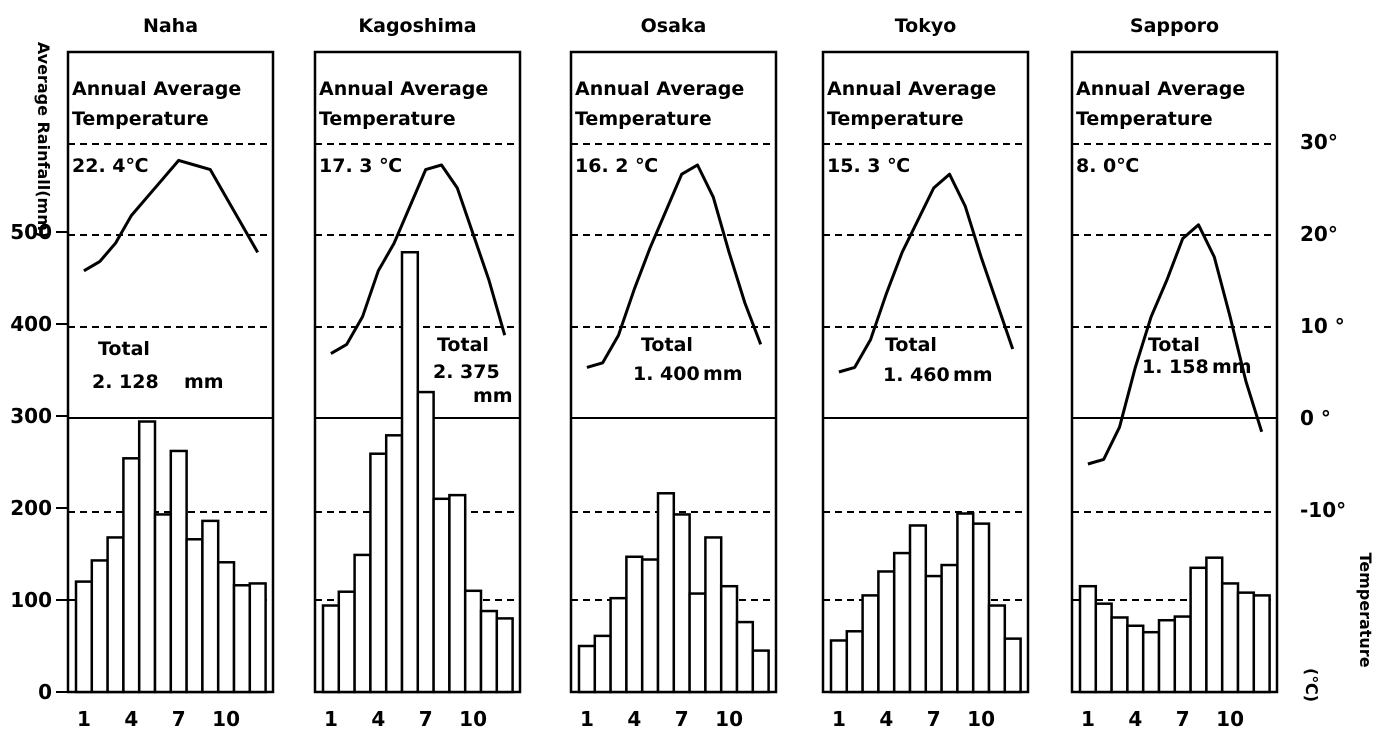 The width and height of the screenshot is (1382, 735). What do you see at coordinates (916, 375) in the screenshot?
I see `total-rainfall-value: 1. 460` at bounding box center [916, 375].